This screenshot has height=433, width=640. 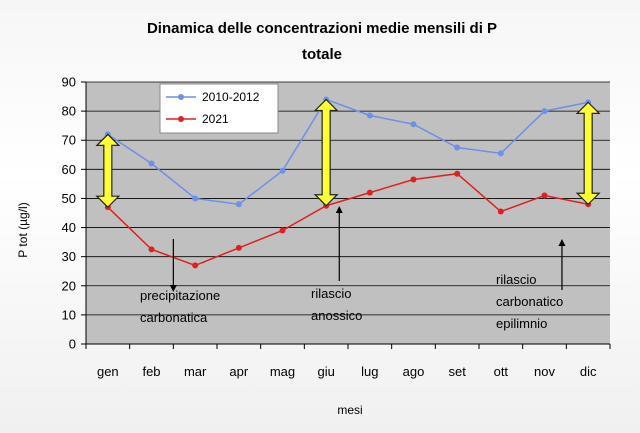 I want to click on data-point-2010-2012-ago, so click(x=413, y=124).